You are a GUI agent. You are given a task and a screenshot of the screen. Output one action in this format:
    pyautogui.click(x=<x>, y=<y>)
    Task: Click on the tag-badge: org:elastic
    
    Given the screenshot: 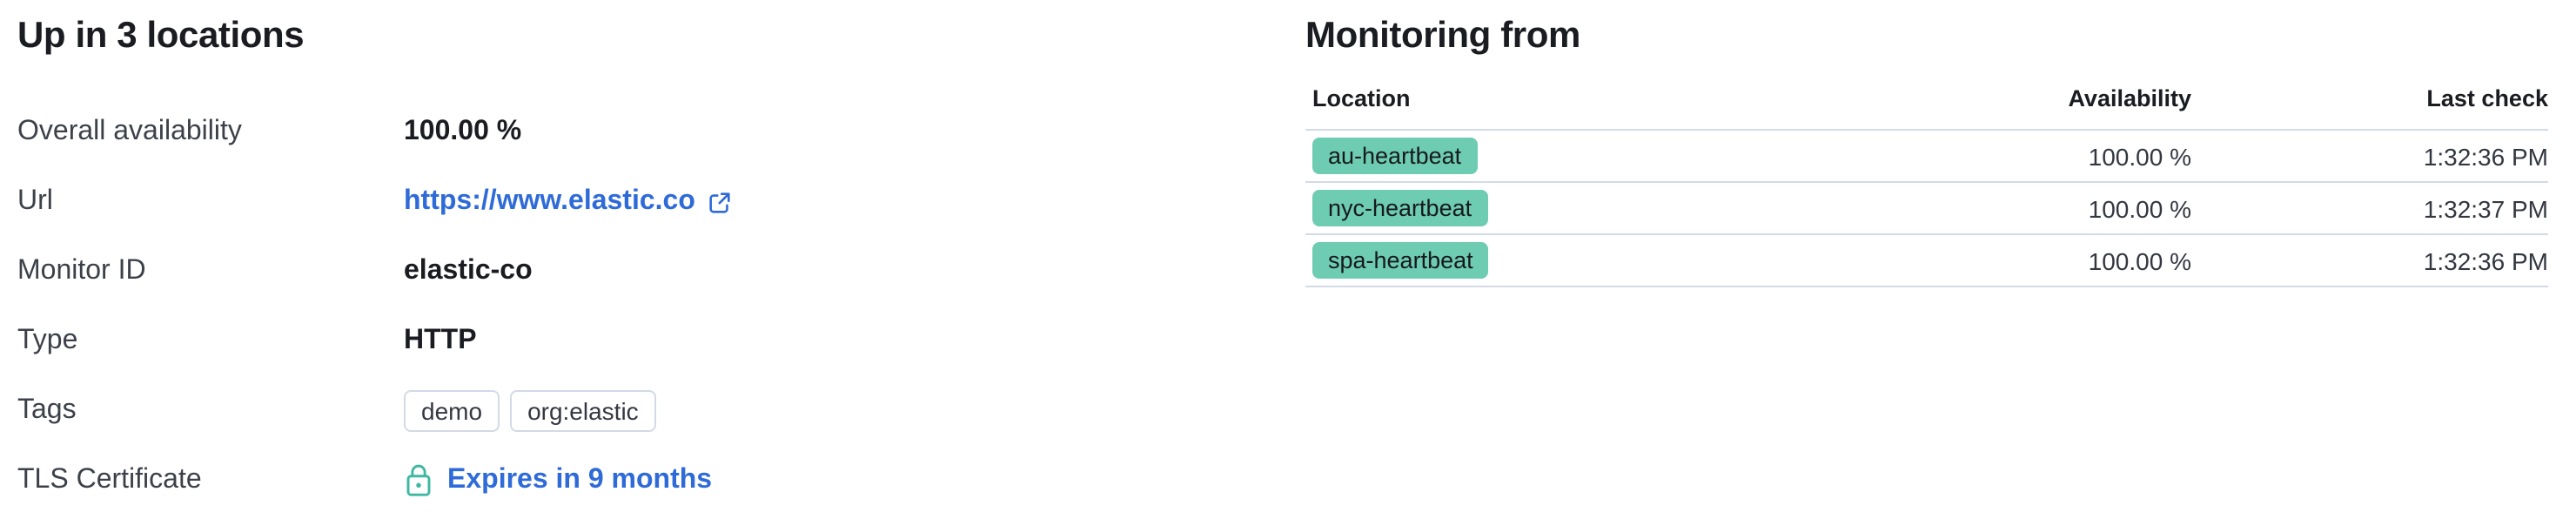 What is the action you would take?
    pyautogui.click(x=583, y=411)
    